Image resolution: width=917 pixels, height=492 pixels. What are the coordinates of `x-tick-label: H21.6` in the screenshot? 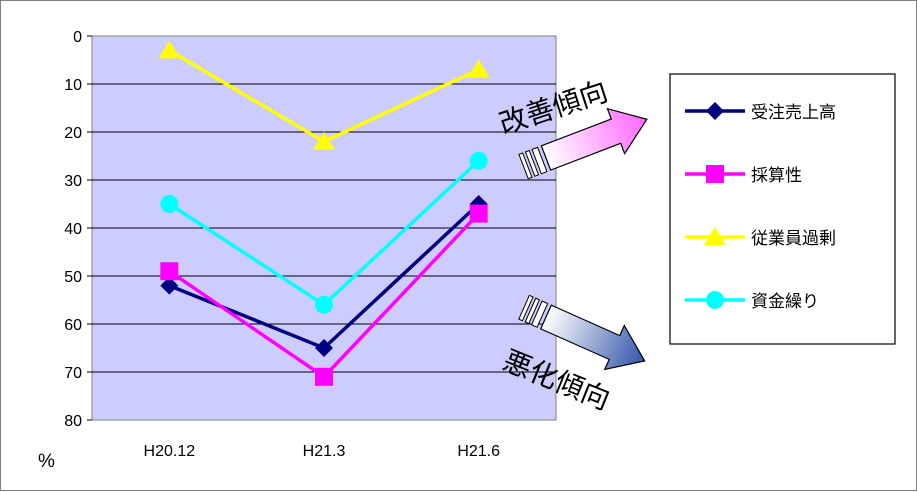 It's located at (478, 451).